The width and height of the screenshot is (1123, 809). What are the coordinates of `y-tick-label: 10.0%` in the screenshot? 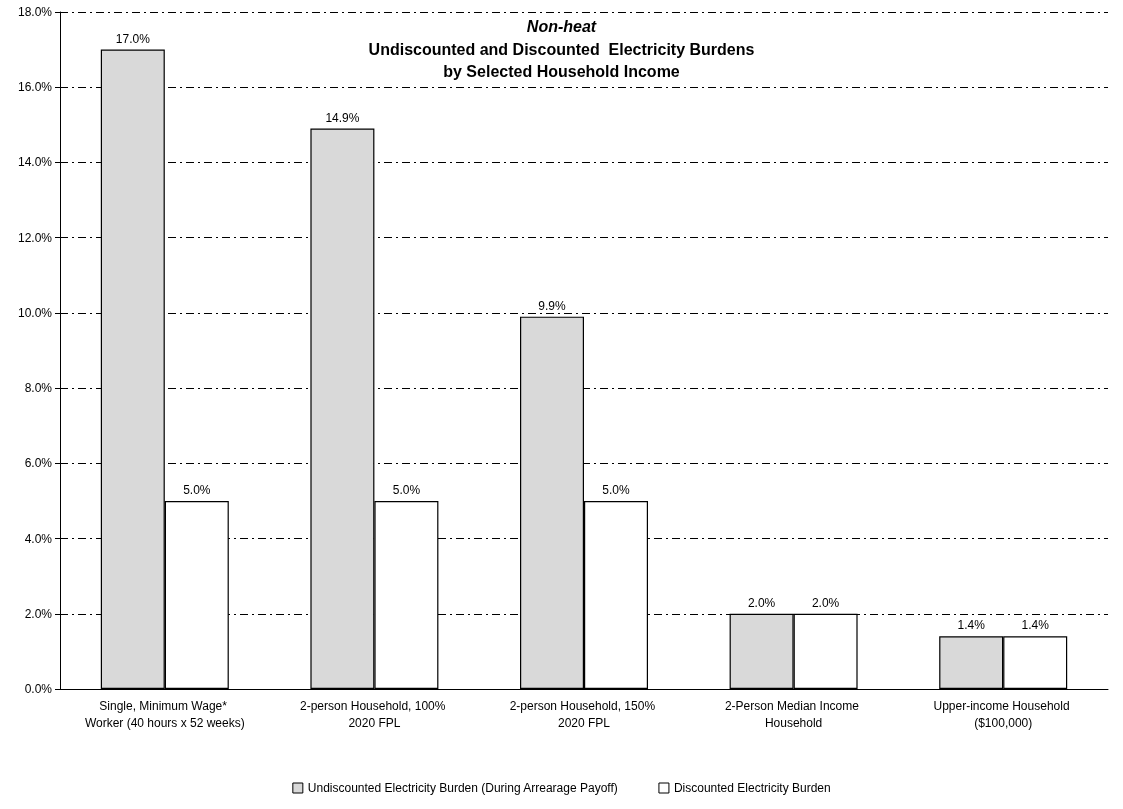 It's located at (35, 312).